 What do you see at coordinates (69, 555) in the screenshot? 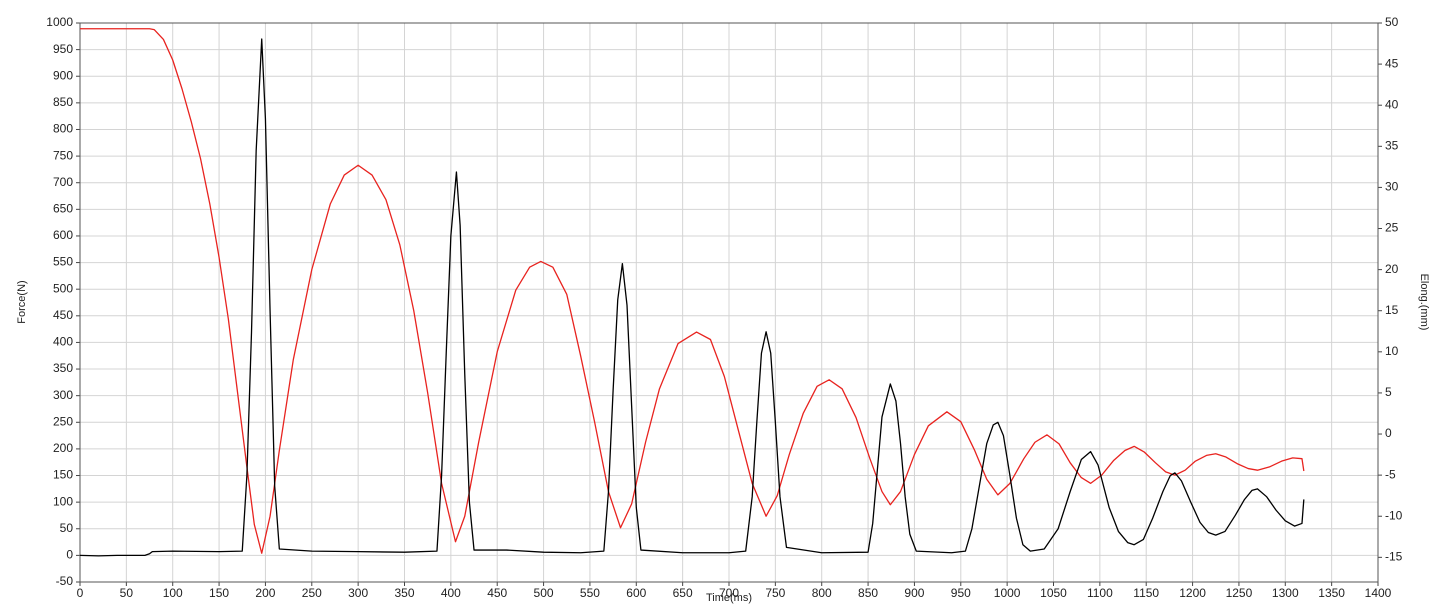
I see `y-tick-label: 0` at bounding box center [69, 555].